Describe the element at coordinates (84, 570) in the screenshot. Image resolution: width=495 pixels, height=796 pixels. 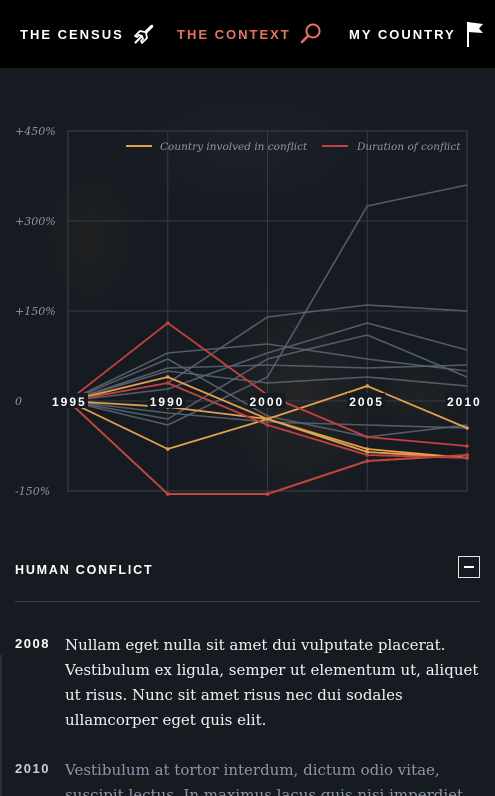
I see `section-title: HUMAN CONFLICT` at that location.